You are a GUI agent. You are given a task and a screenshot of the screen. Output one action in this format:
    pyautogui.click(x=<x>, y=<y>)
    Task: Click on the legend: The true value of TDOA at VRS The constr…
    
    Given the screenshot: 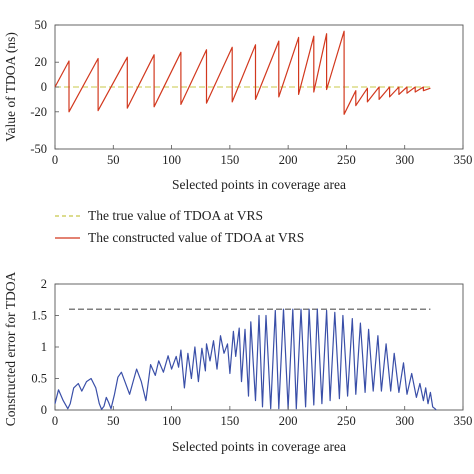 What is the action you would take?
    pyautogui.click(x=179, y=226)
    